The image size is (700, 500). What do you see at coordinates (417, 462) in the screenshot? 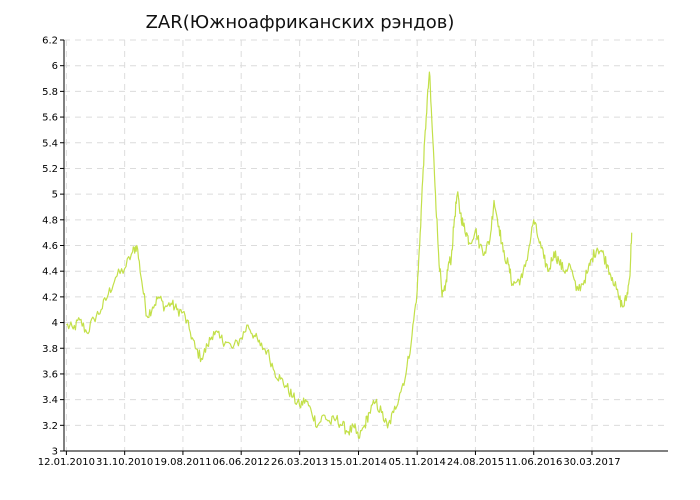
I see `x-tick-label: 05.11.2014` at bounding box center [417, 462].